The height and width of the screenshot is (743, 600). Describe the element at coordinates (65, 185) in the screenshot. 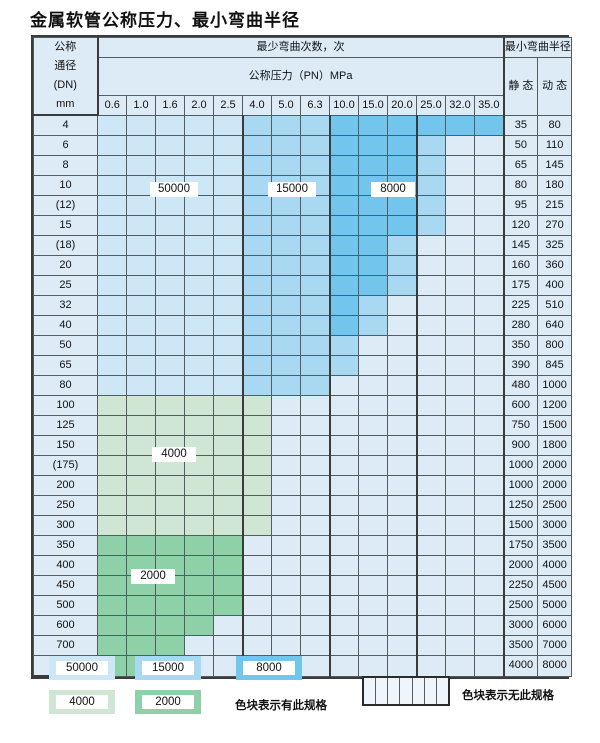

I see `dn-value: 10` at that location.